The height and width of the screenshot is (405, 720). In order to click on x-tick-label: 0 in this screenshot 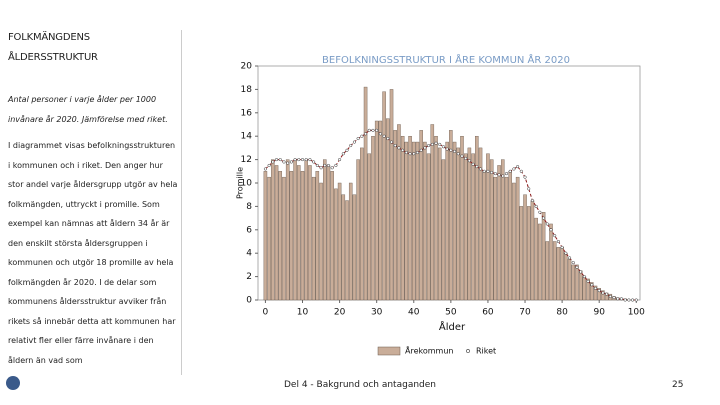, I will do `click(266, 313)`.